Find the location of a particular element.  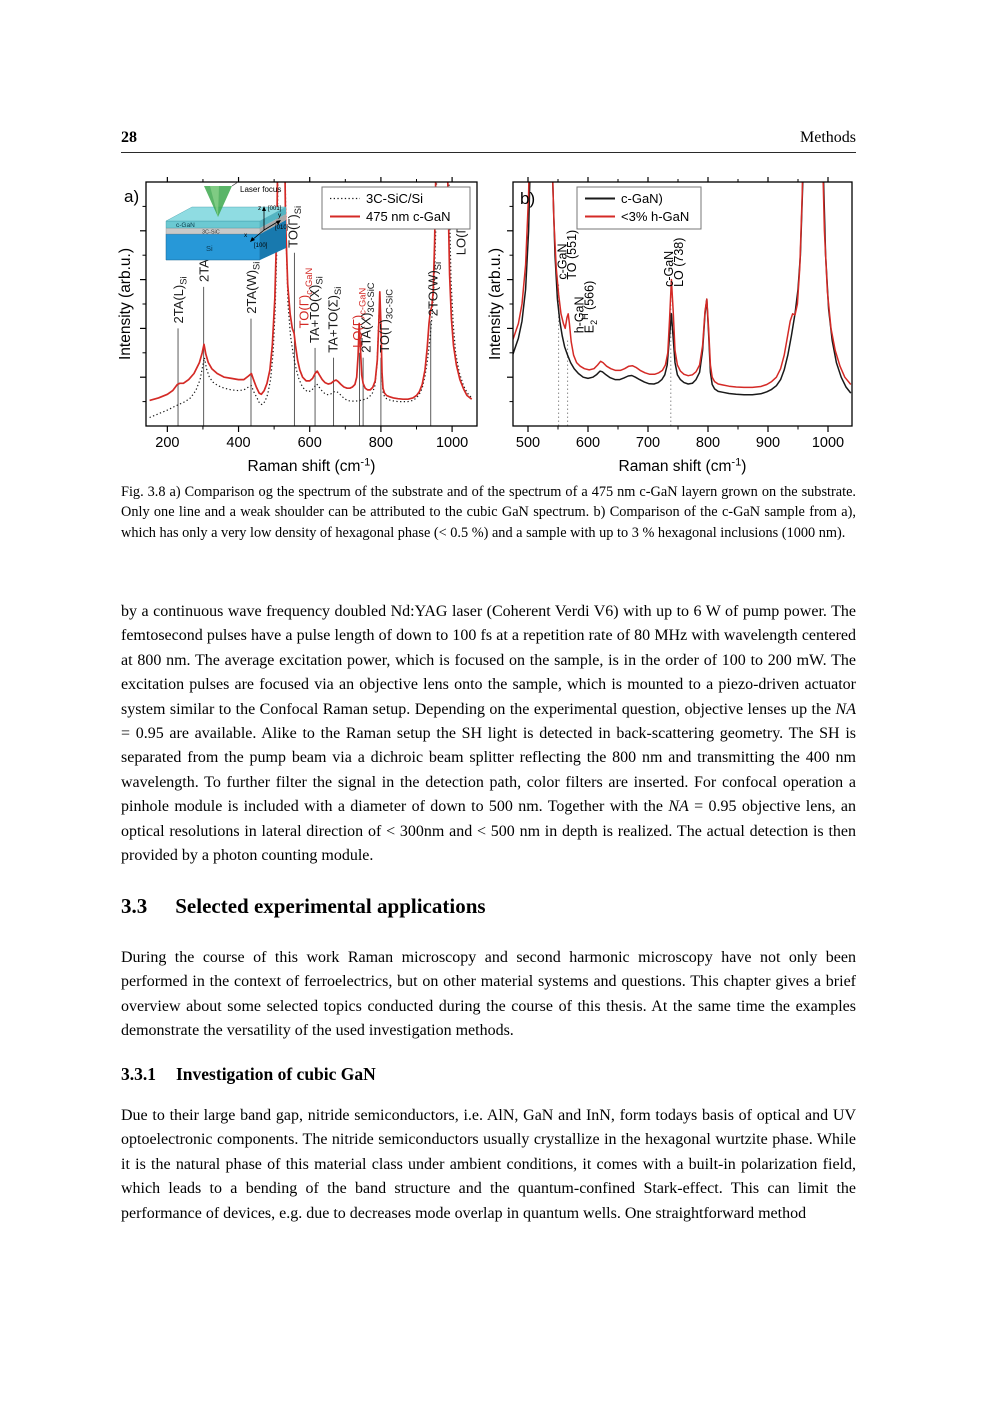

svg-text: [010] is located at coordinates (282, 228).